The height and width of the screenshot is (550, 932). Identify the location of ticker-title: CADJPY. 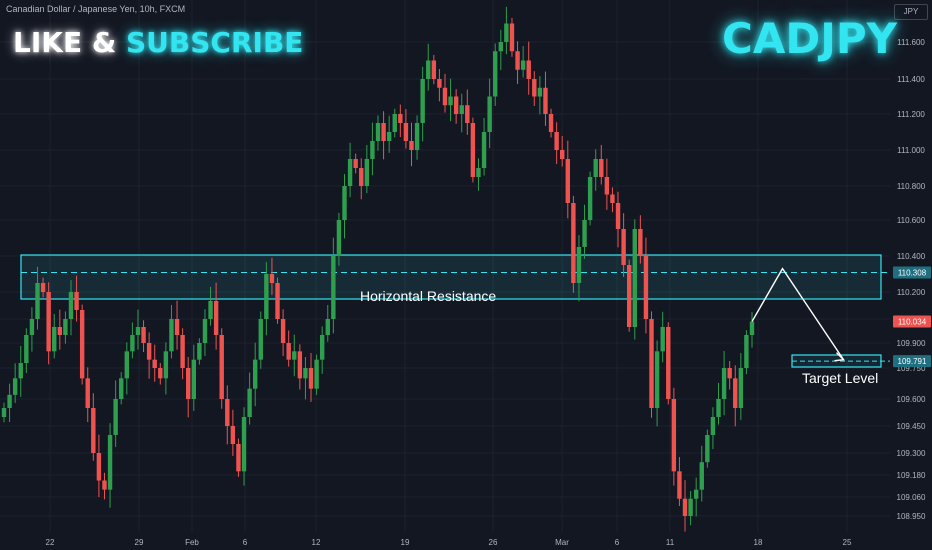
(810, 38).